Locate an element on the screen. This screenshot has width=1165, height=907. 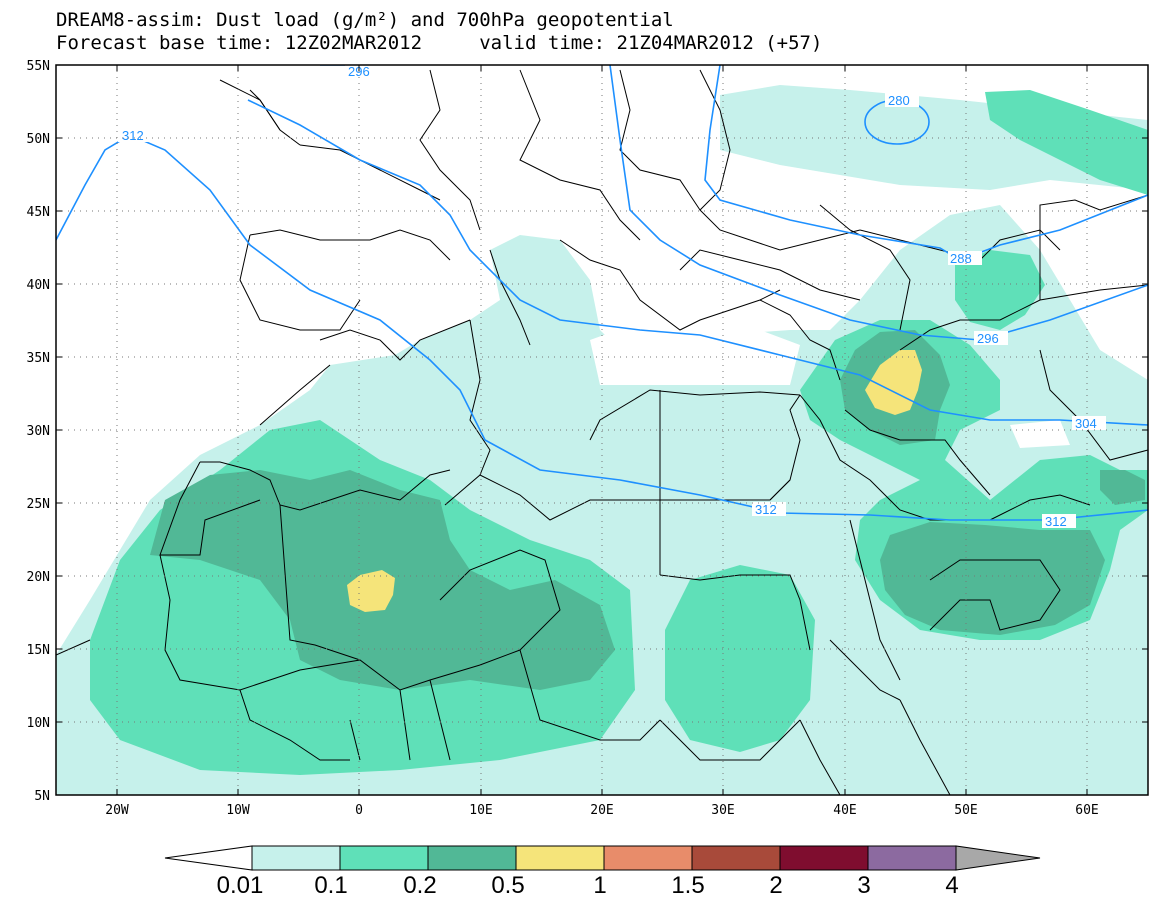
contour-label: 280 is located at coordinates (899, 100).